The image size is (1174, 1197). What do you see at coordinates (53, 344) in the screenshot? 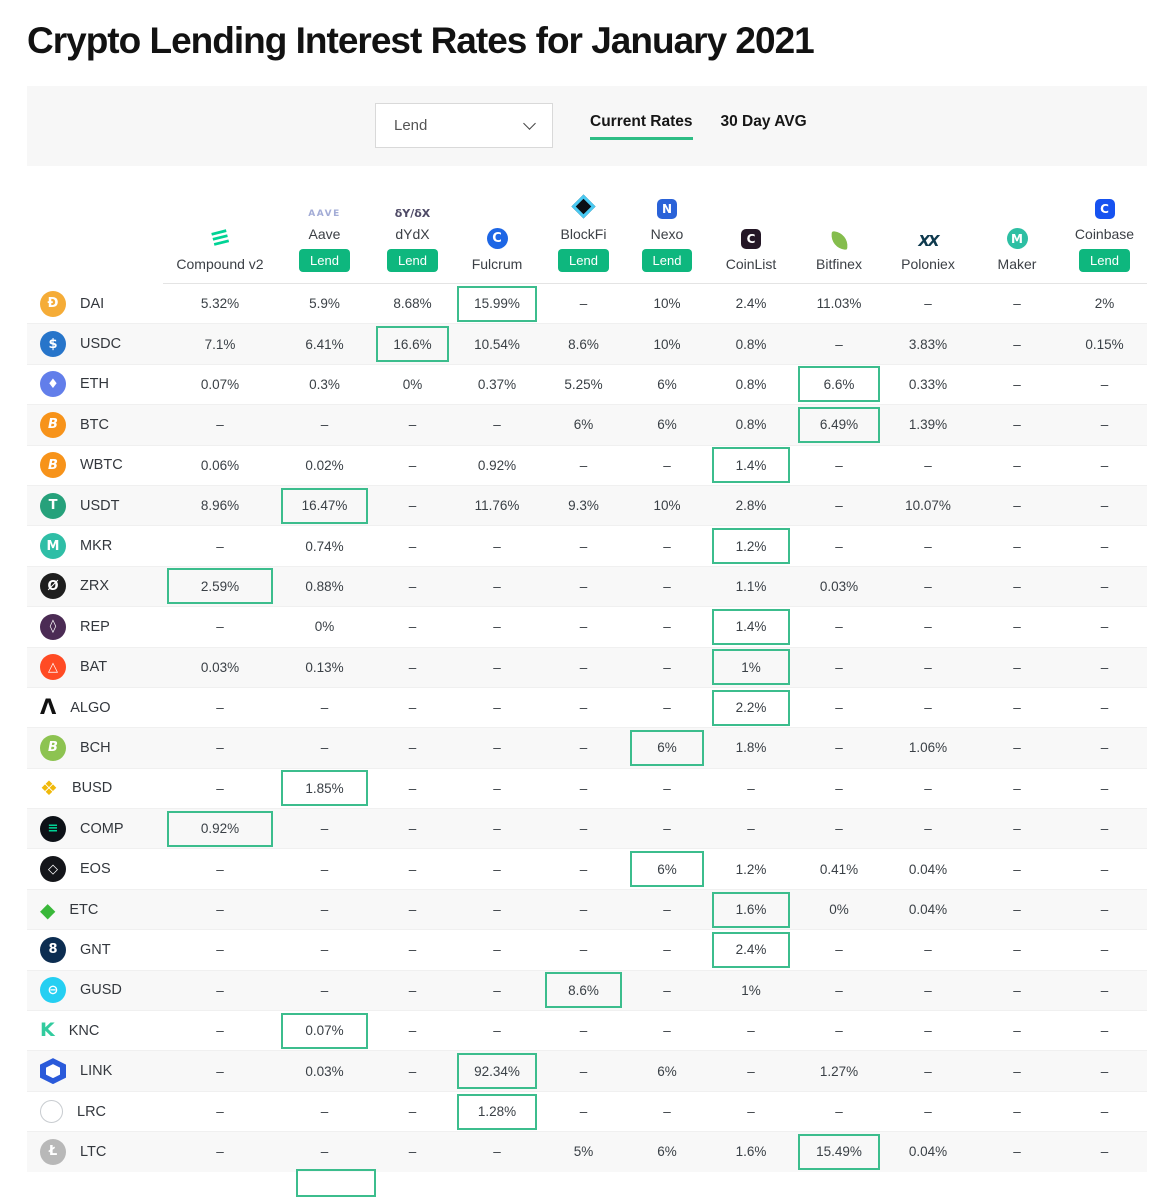
I see `usdc-icon: $` at bounding box center [53, 344].